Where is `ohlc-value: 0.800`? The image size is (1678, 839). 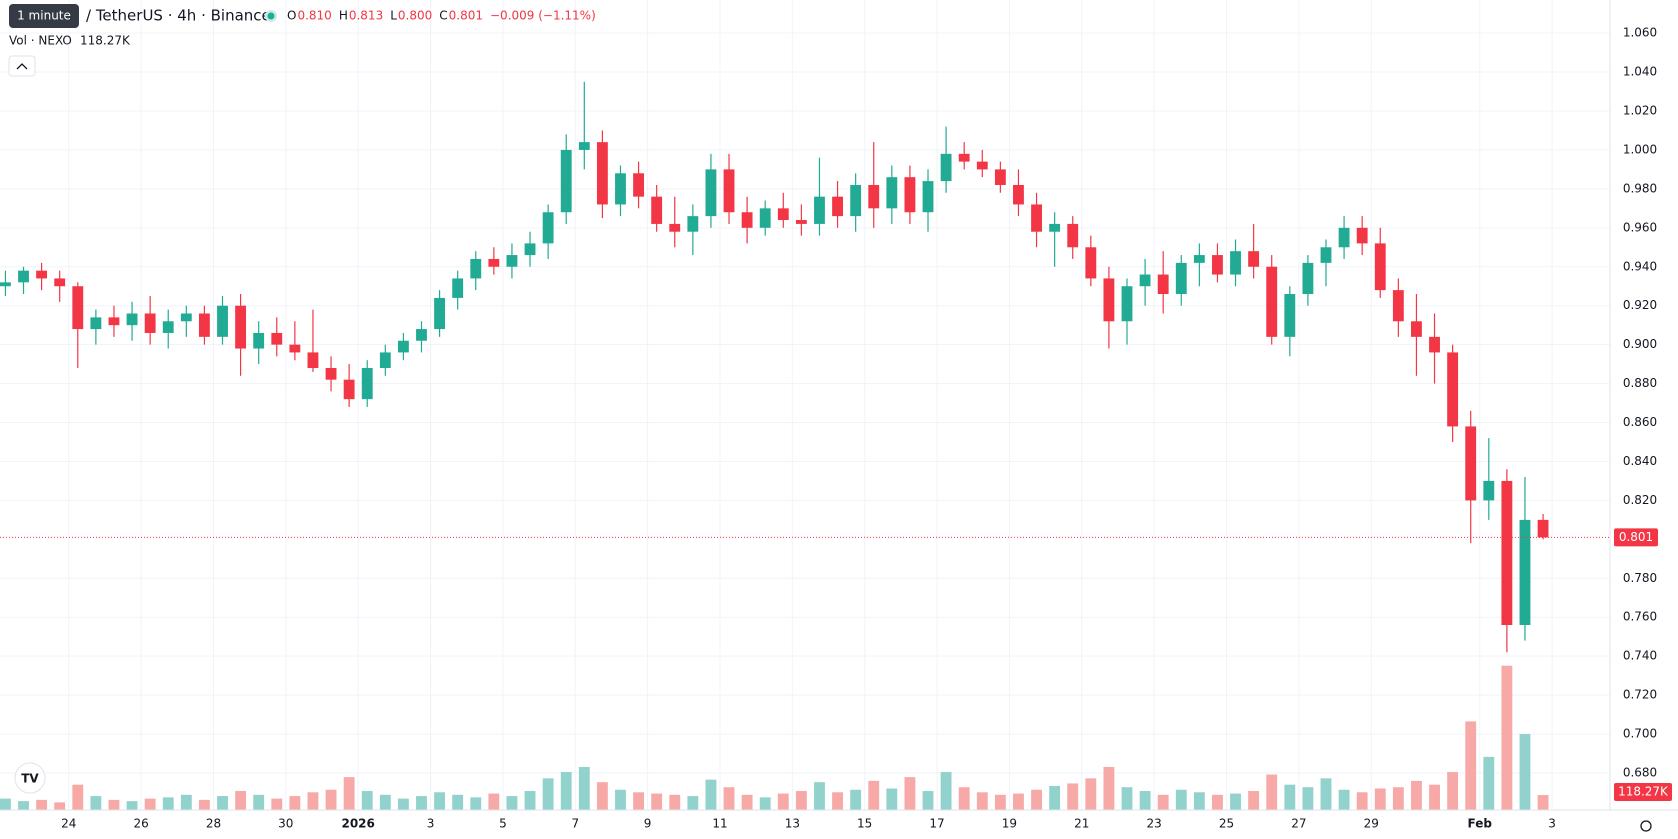 ohlc-value: 0.800 is located at coordinates (415, 16).